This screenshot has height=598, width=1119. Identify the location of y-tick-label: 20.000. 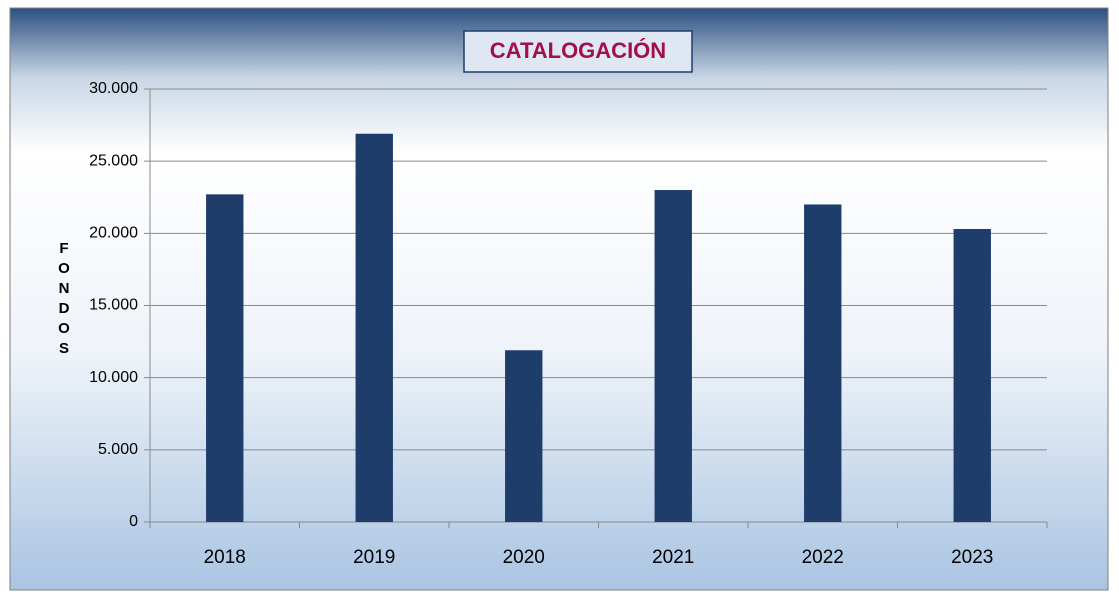
(113, 233).